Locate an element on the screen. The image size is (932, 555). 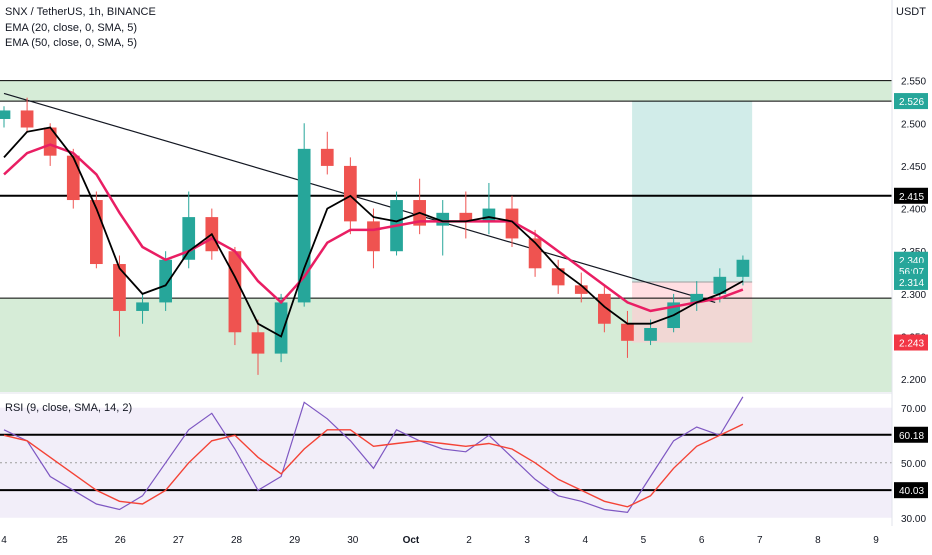
time-tick-label: 30 is located at coordinates (353, 540).